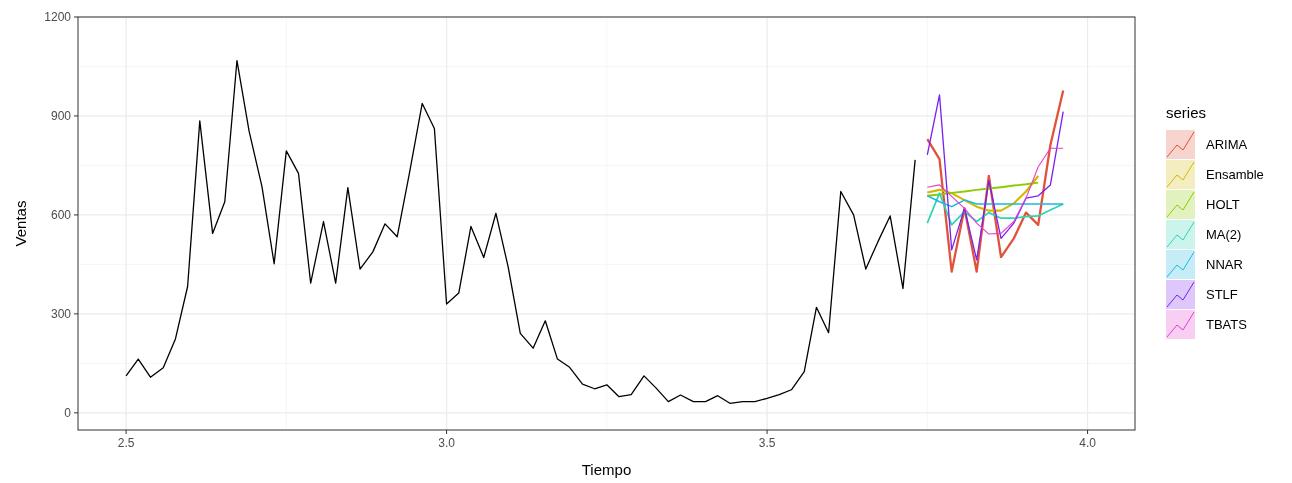 This screenshot has width=1292, height=483. Describe the element at coordinates (1227, 144) in the screenshot. I see `legend-label: ARIMA` at that location.